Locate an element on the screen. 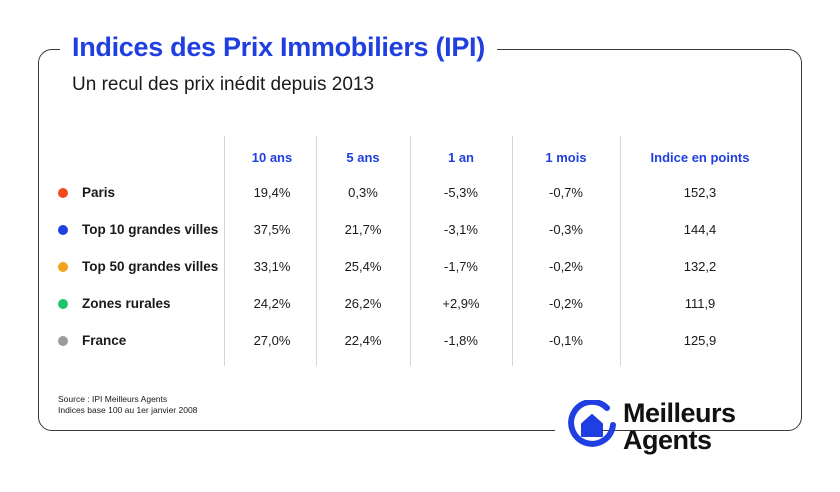 This screenshot has width=840, height=492. cell-1-an: +2,9% is located at coordinates (461, 303).